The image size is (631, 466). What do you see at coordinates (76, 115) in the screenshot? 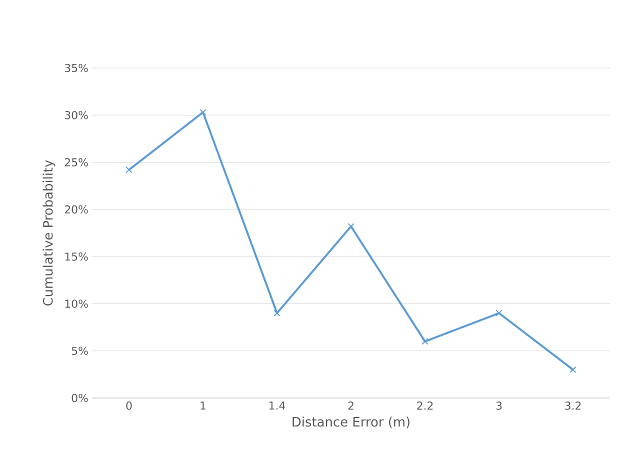
I see `y-tick-label: 30%` at bounding box center [76, 115].